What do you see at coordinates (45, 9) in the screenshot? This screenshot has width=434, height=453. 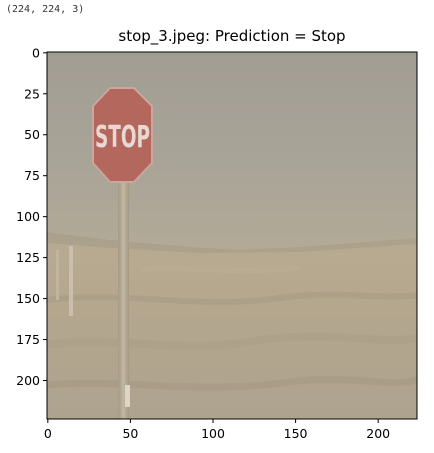 I see `output-shape-text: (224, 224, 3)` at bounding box center [45, 9].